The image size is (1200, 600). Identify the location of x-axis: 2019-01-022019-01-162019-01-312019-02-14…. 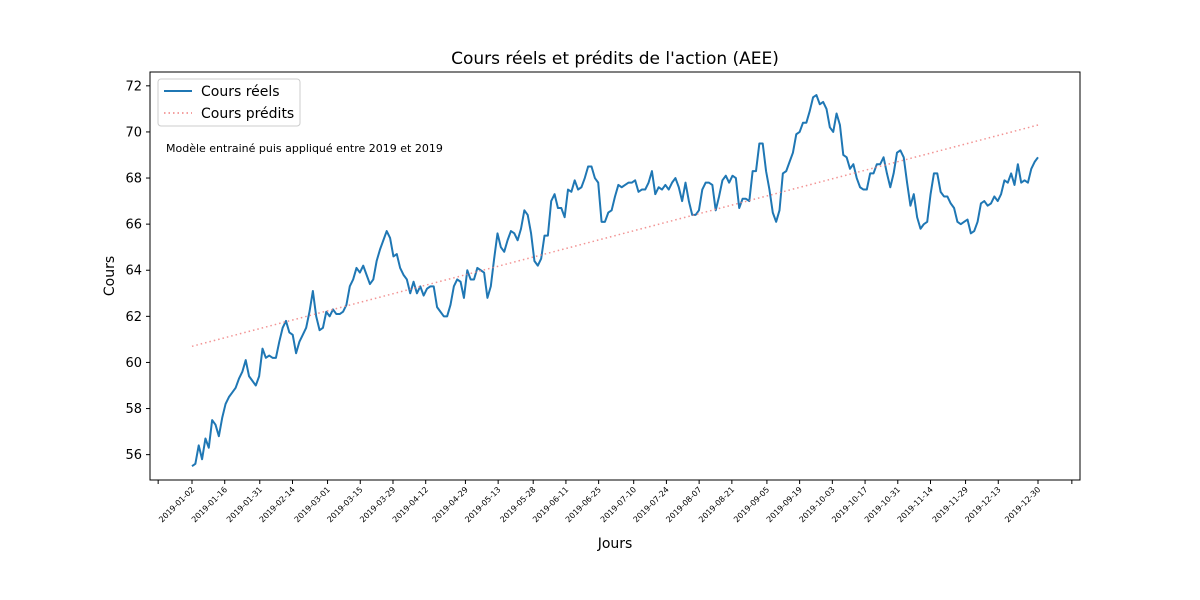
(615, 502).